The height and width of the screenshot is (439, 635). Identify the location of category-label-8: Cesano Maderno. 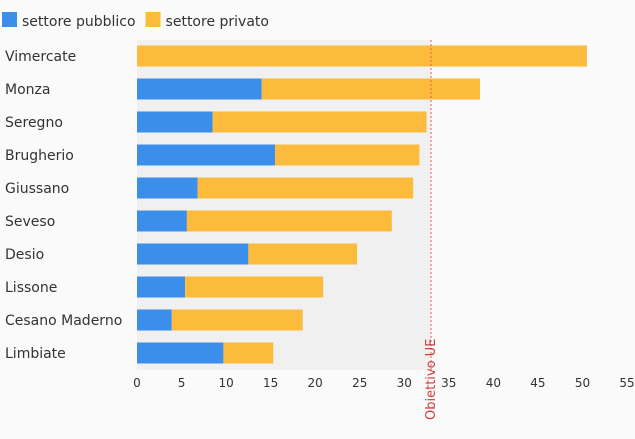
(63, 321).